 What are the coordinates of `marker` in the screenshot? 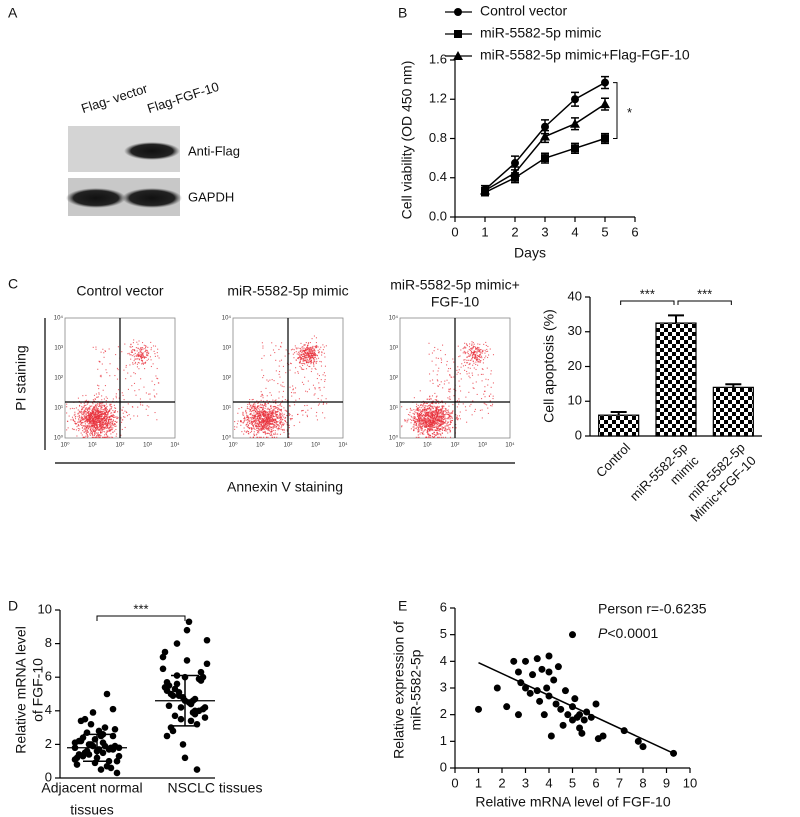 It's located at (458, 12).